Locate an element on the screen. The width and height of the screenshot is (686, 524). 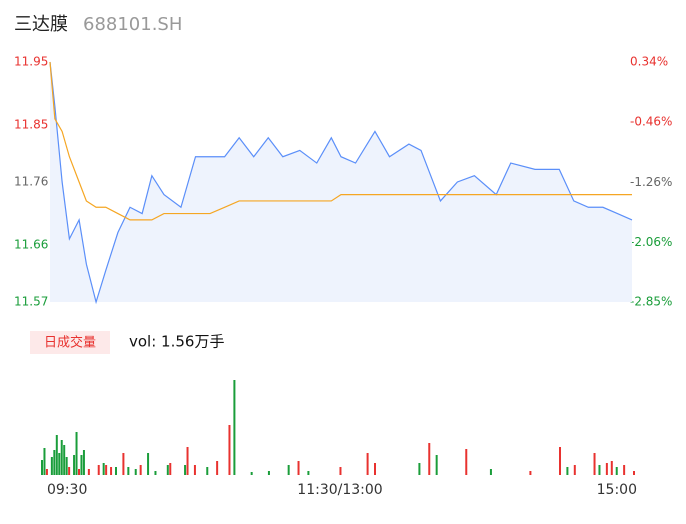
y-tick-label: 11.66 is located at coordinates (31, 245).